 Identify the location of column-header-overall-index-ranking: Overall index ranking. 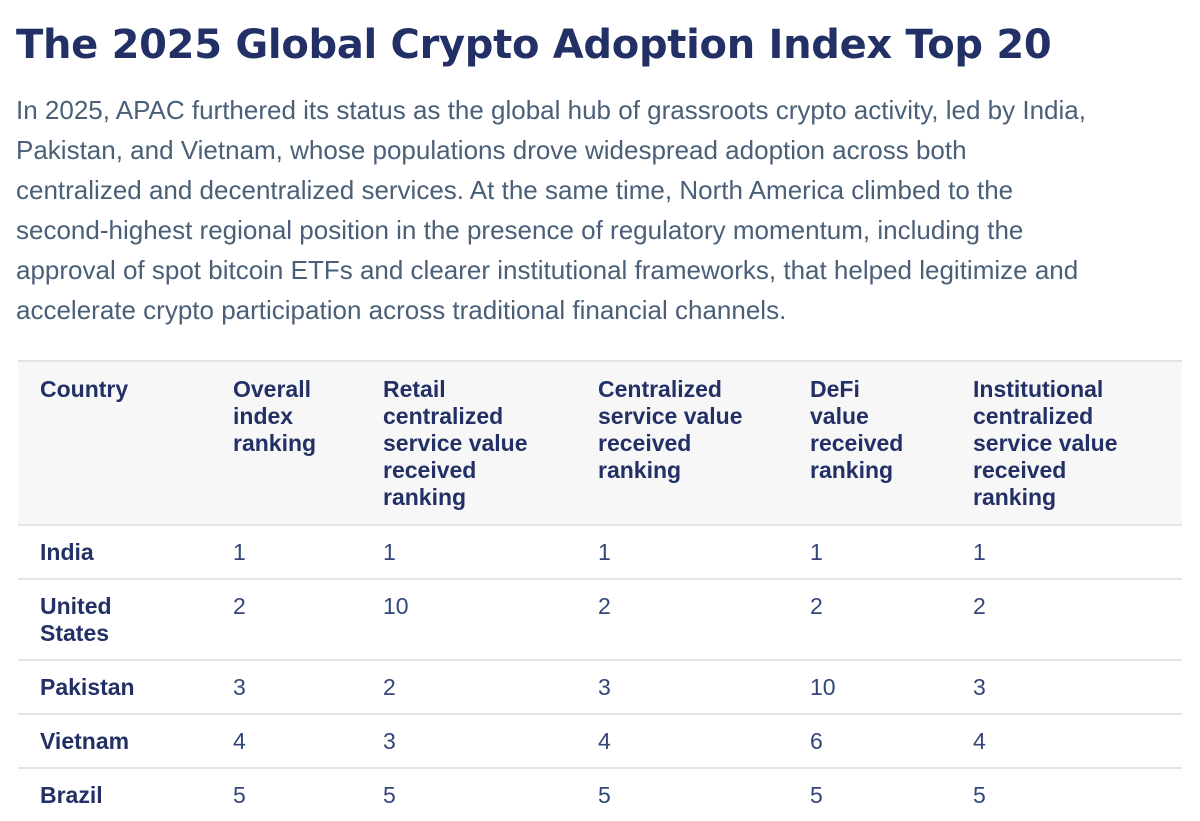
(286, 443).